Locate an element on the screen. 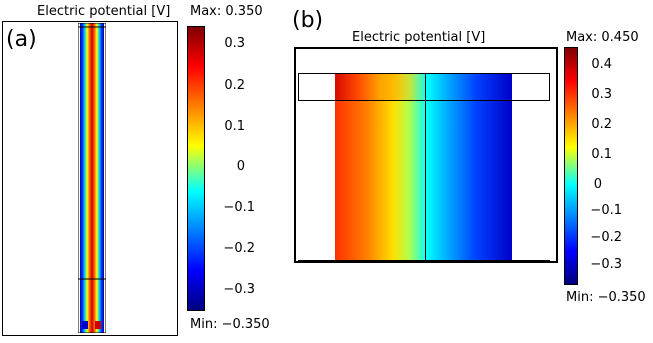 This screenshot has width=653, height=343. panel-a-tick: −0.3 is located at coordinates (239, 289).